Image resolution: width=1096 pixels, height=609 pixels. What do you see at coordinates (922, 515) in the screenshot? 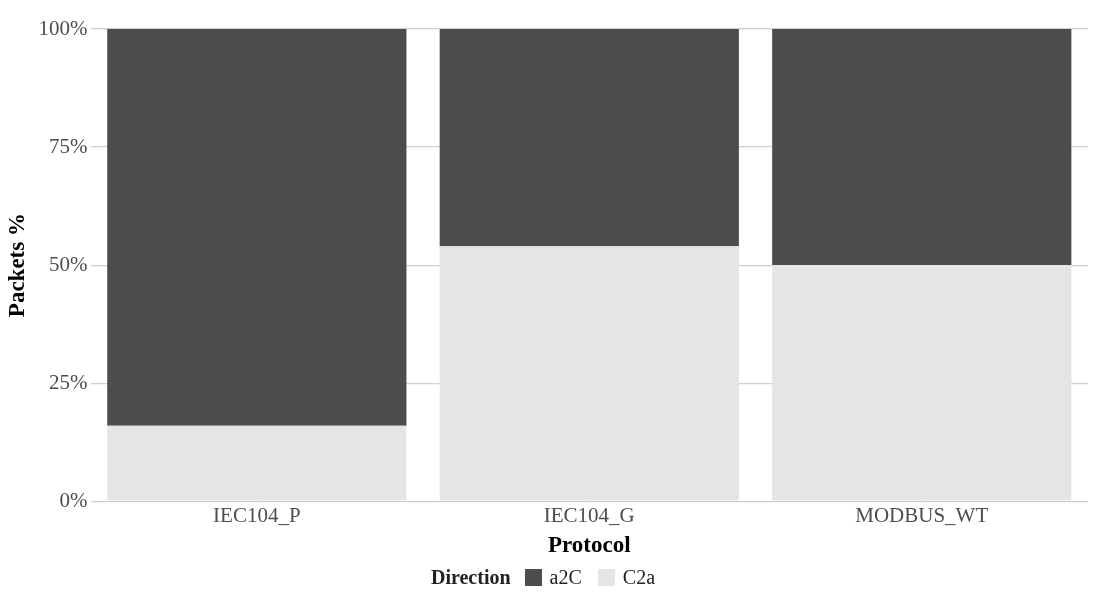
I see `x-tick-label: MODBUS_WT` at bounding box center [922, 515].